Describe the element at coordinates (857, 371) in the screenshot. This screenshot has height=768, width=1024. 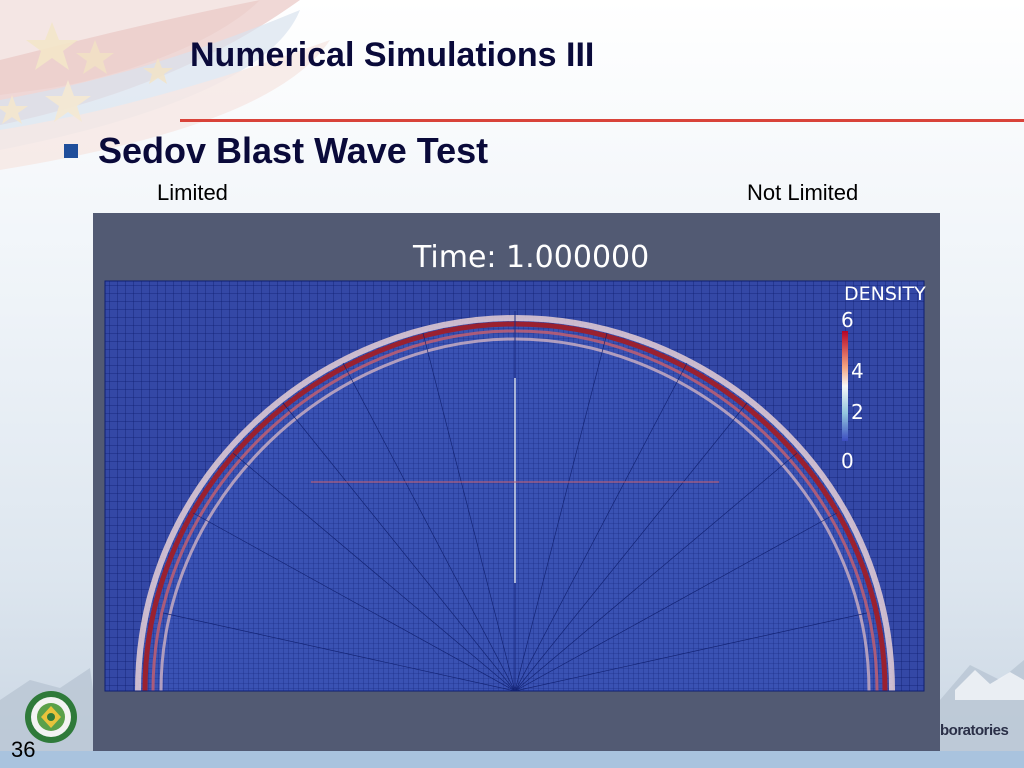
I see `colorbar-tick: 4` at that location.